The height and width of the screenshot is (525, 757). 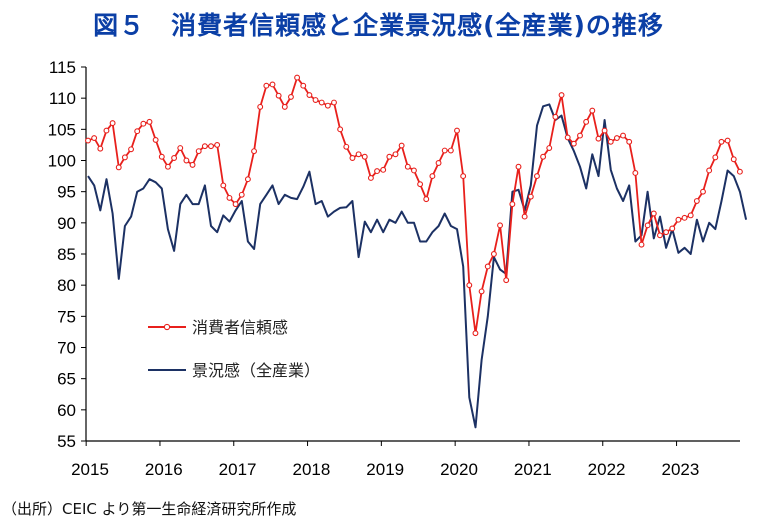 What do you see at coordinates (459, 469) in the screenshot?
I see `x-tick-label: 2020` at bounding box center [459, 469].